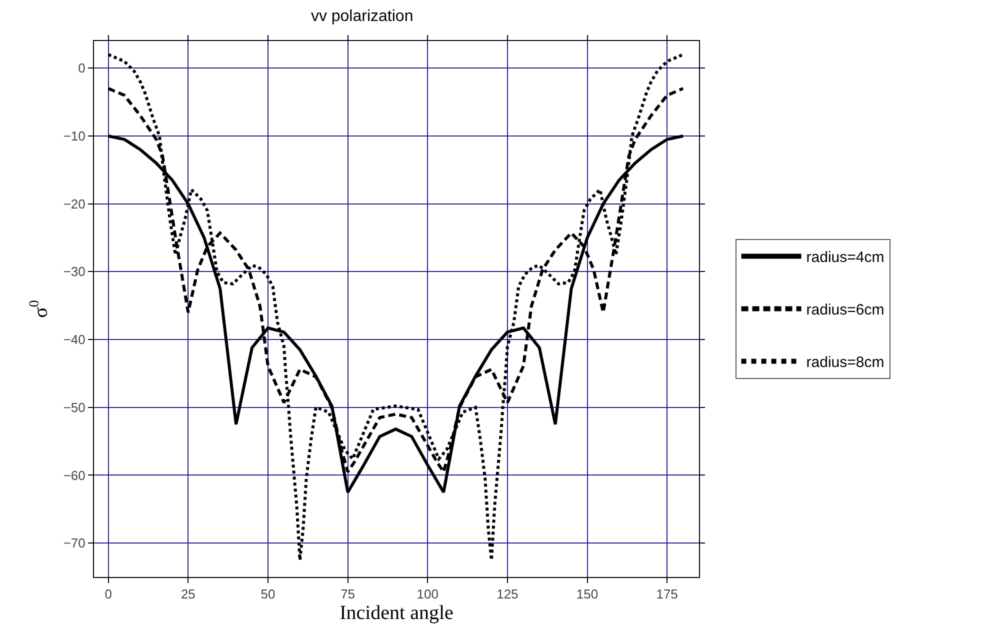 This screenshot has width=992, height=637. I want to click on x-tick-label: 0, so click(108, 594).